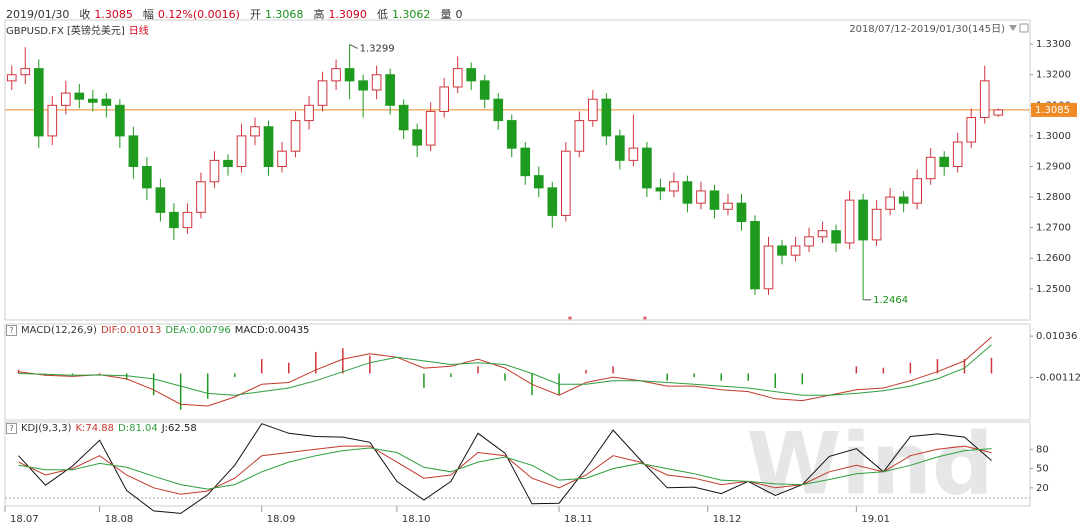 Image resolution: width=1080 pixels, height=532 pixels. I want to click on period: 日线, so click(138, 31).